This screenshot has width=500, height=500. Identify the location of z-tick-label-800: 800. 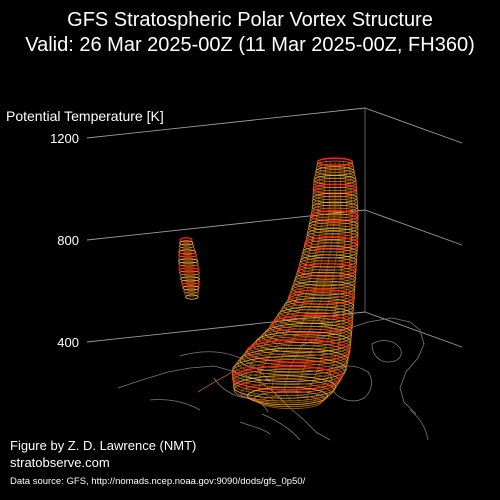
(68, 240).